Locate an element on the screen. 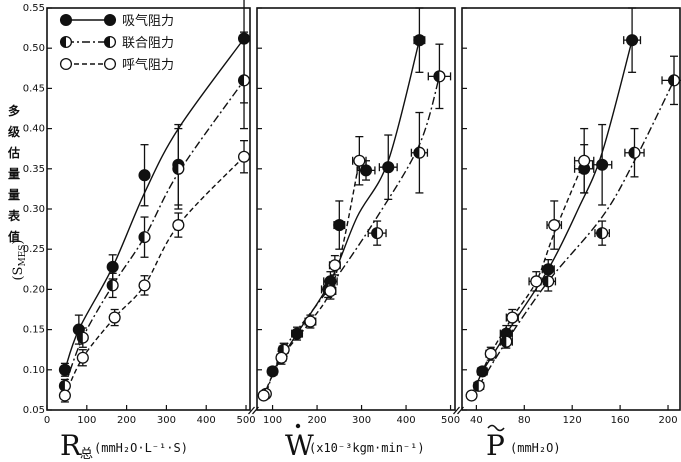 The height and width of the screenshot is (462, 681). legend-entry: 呼气阻力 is located at coordinates (116, 65).